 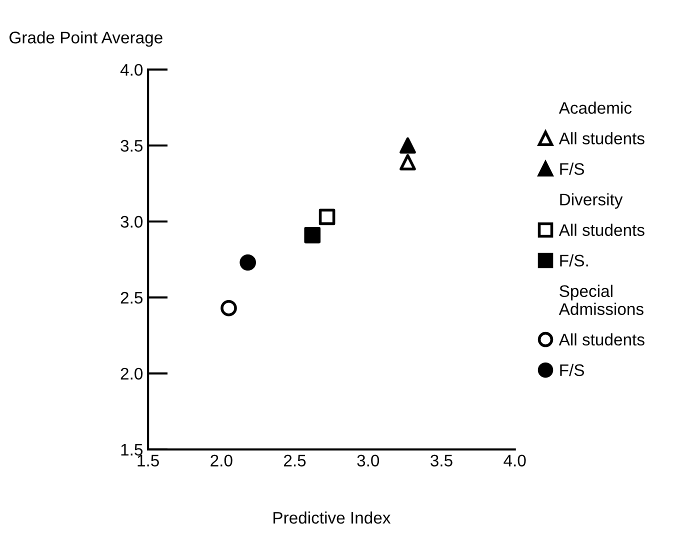 I want to click on x-tick-label: 1.5, so click(x=148, y=460).